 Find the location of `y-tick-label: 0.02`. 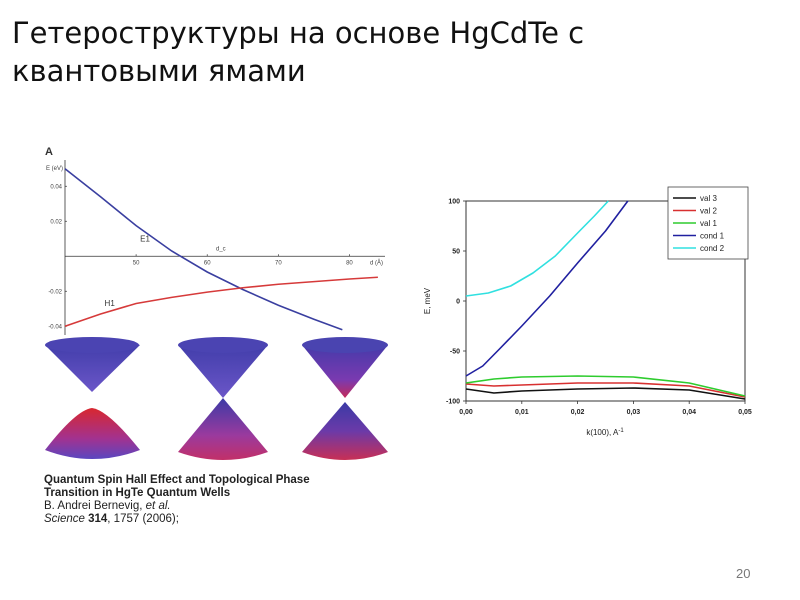

y-tick-label: 0.02 is located at coordinates (56, 222).